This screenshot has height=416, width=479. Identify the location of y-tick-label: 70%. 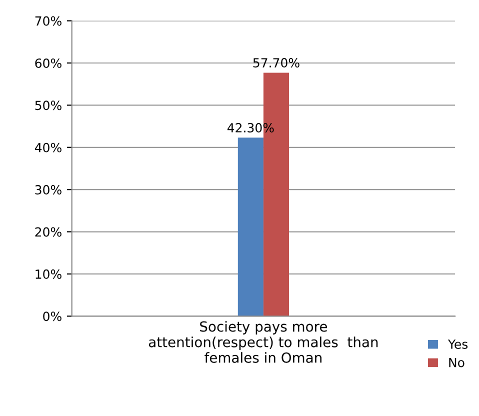
(48, 21).